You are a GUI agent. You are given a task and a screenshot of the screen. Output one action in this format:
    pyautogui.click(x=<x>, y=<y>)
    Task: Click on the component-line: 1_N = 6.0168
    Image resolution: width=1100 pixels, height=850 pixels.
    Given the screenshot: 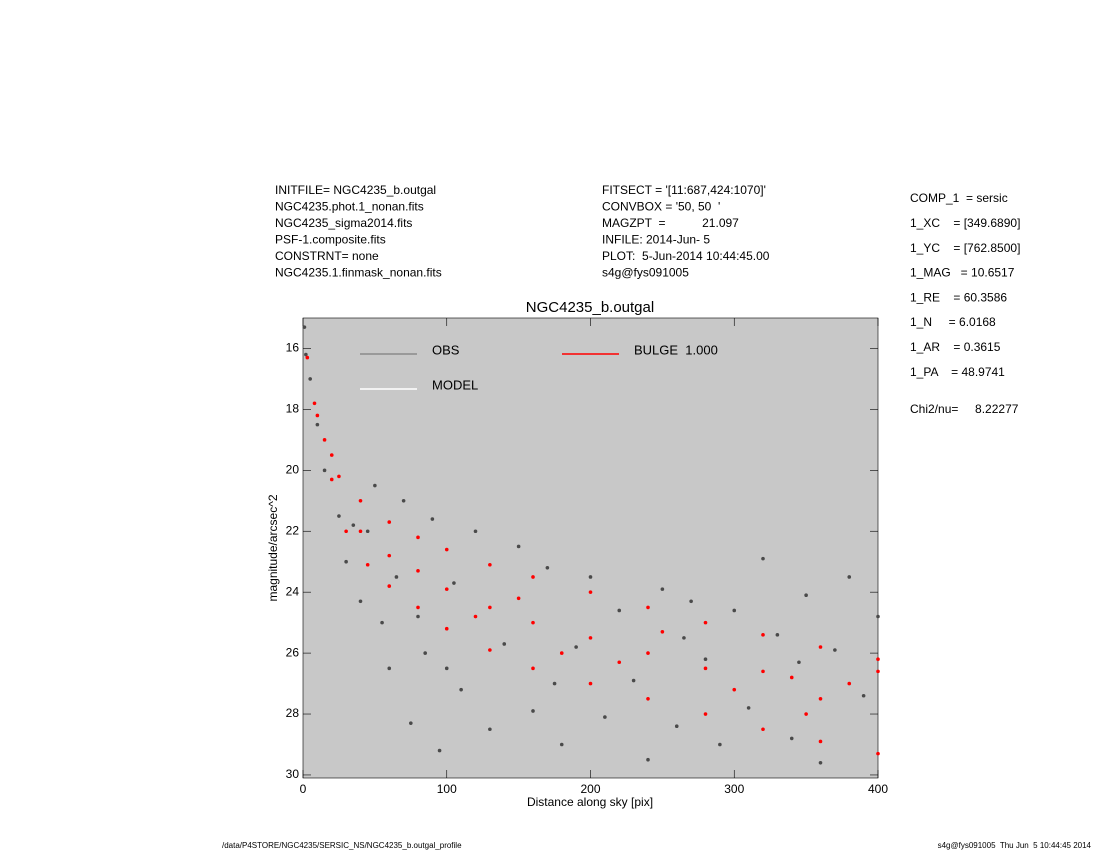 What is the action you would take?
    pyautogui.click(x=953, y=322)
    